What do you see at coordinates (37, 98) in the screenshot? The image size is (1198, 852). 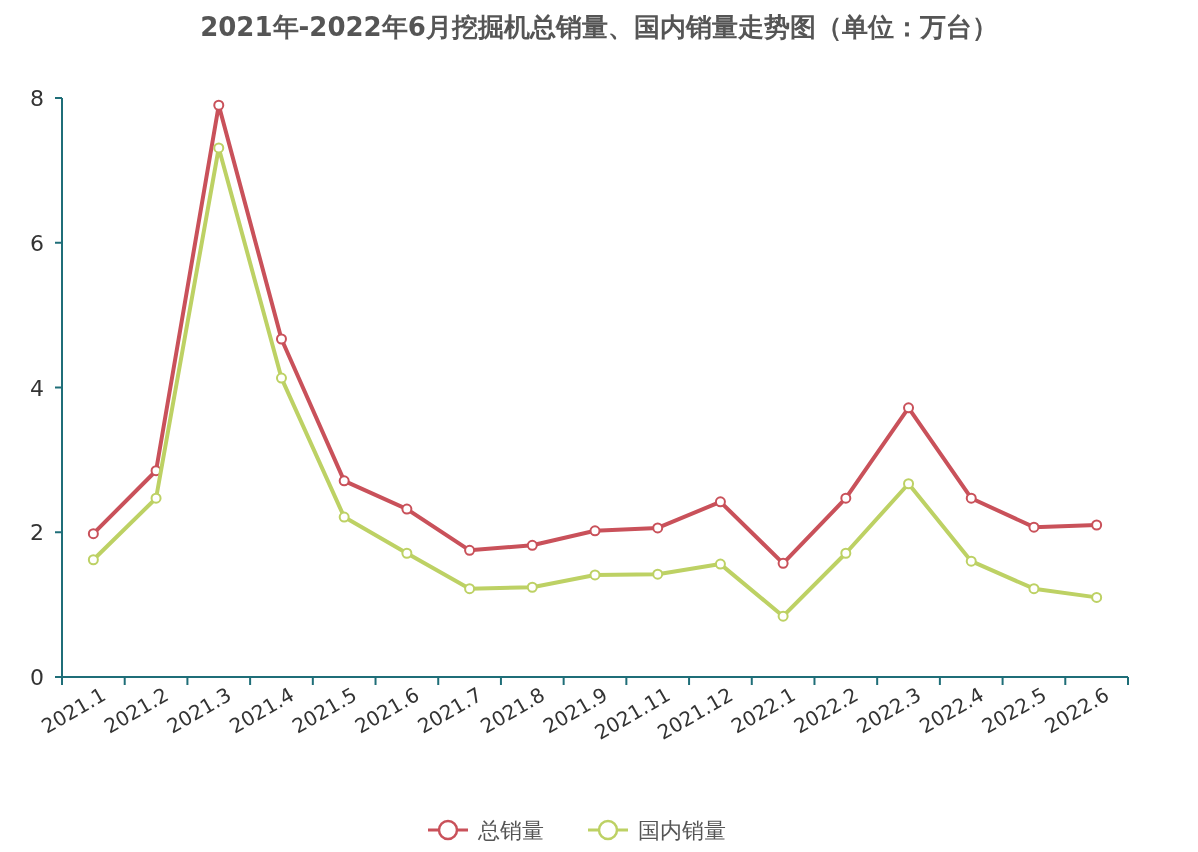 I see `y-tick-label: 8` at bounding box center [37, 98].